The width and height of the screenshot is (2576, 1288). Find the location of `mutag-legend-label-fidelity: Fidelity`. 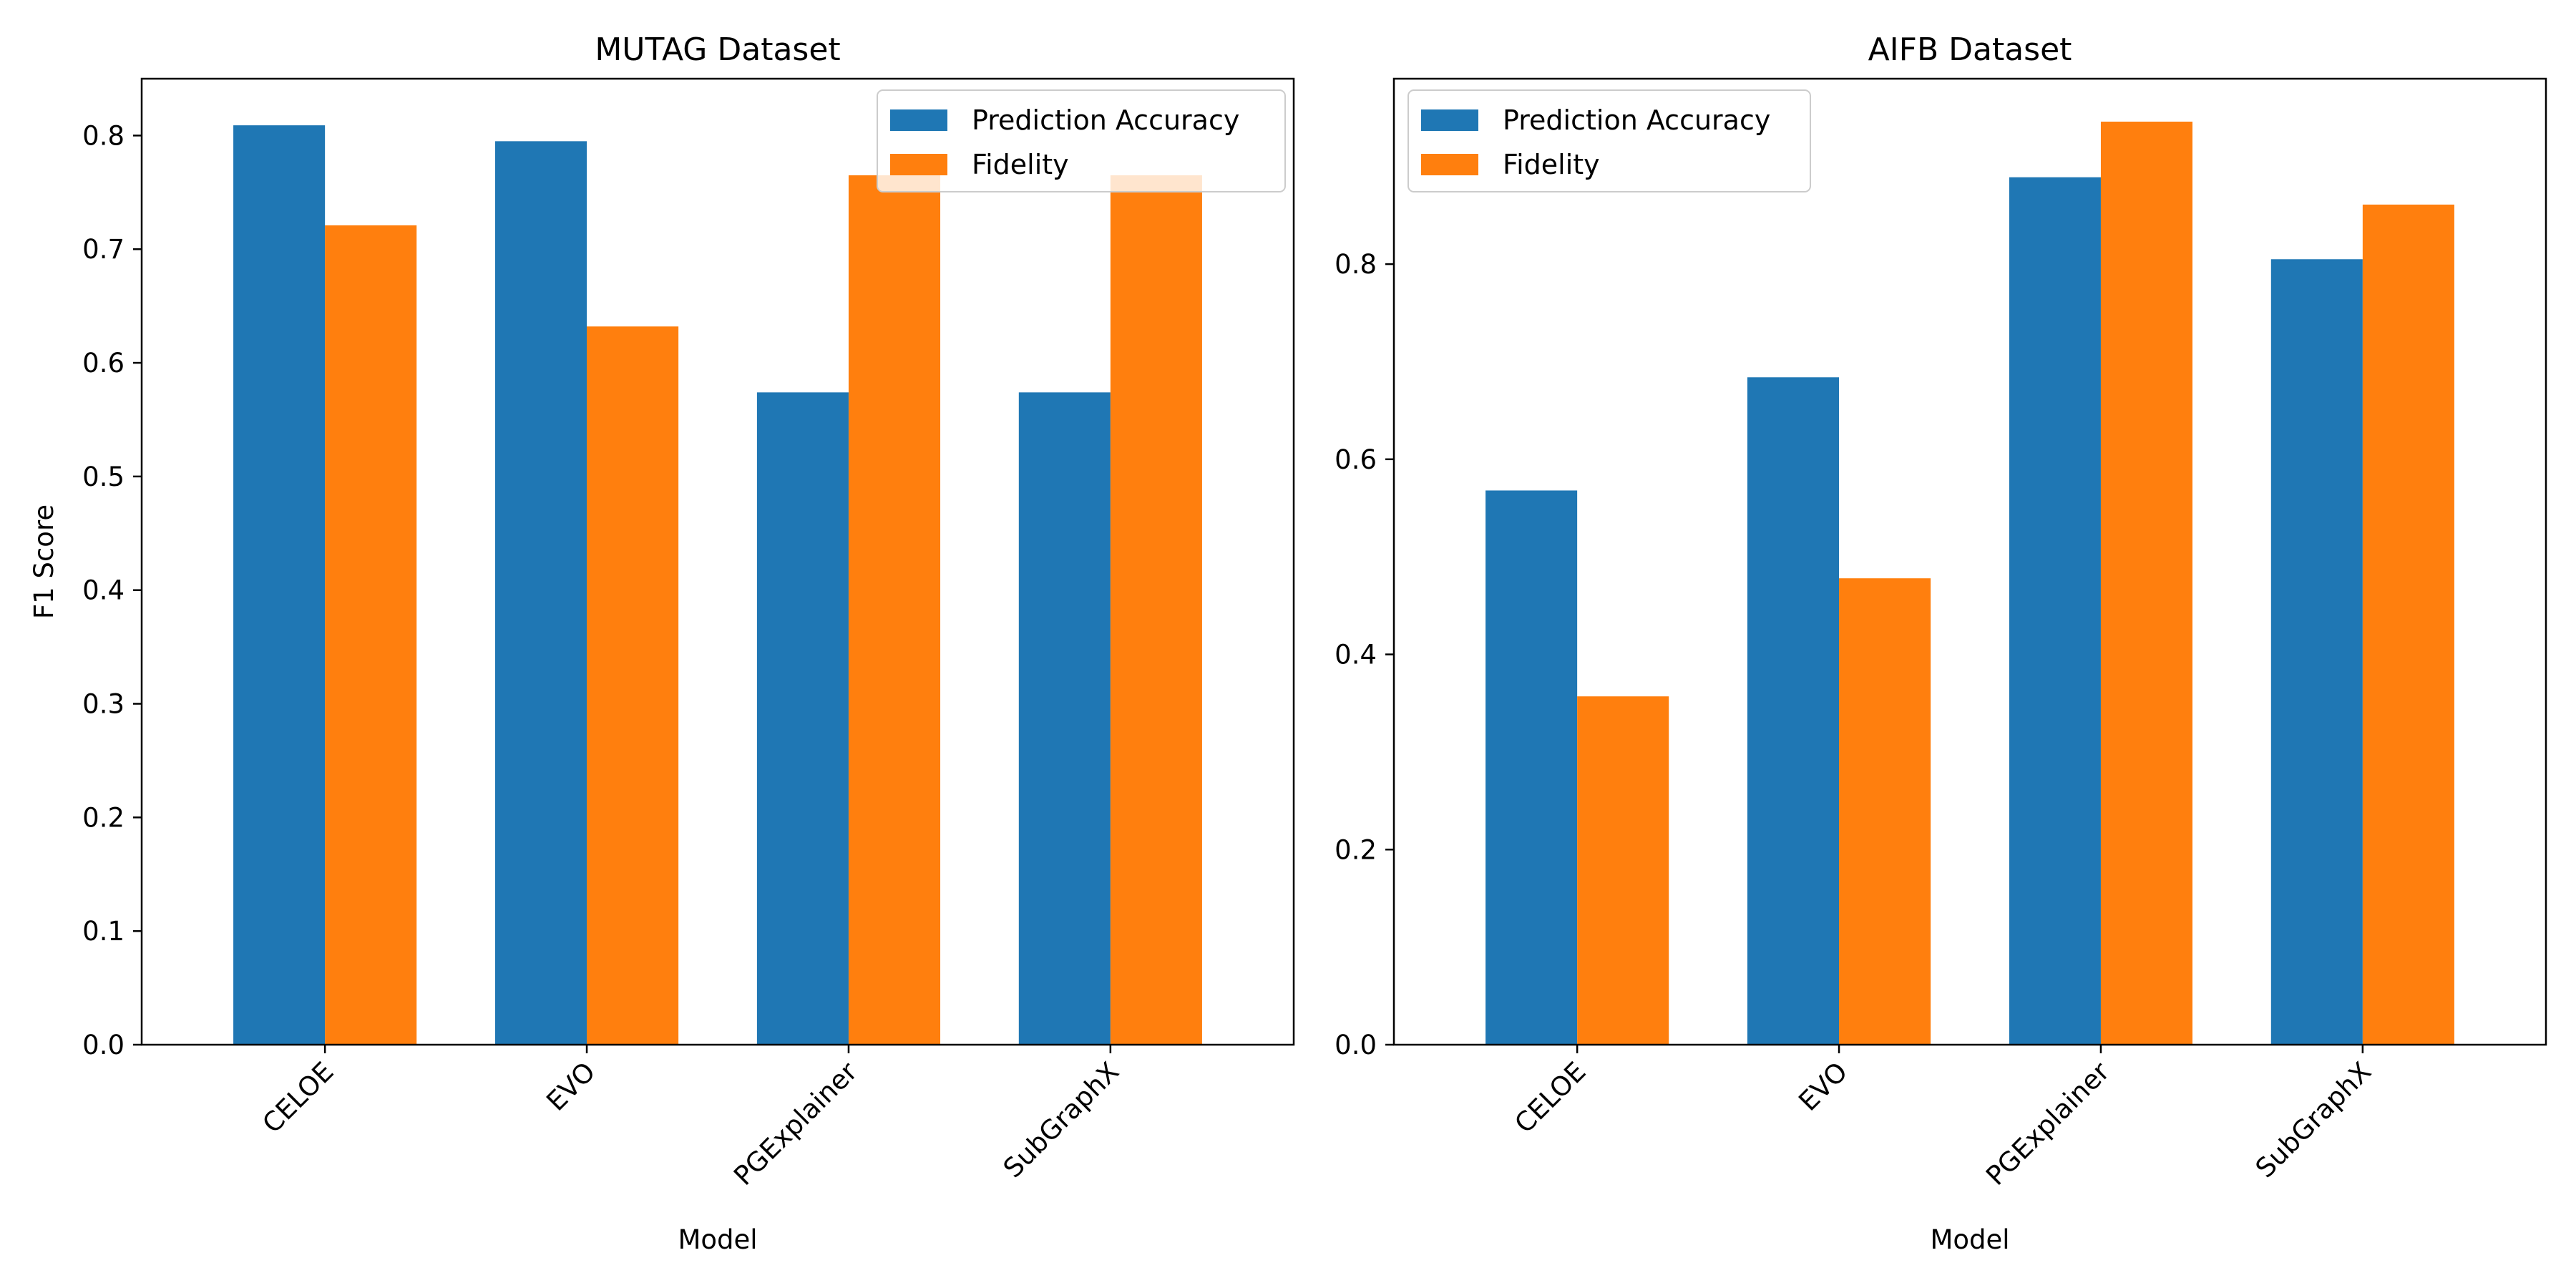

mutag-legend-label-fidelity: Fidelity is located at coordinates (1020, 164).